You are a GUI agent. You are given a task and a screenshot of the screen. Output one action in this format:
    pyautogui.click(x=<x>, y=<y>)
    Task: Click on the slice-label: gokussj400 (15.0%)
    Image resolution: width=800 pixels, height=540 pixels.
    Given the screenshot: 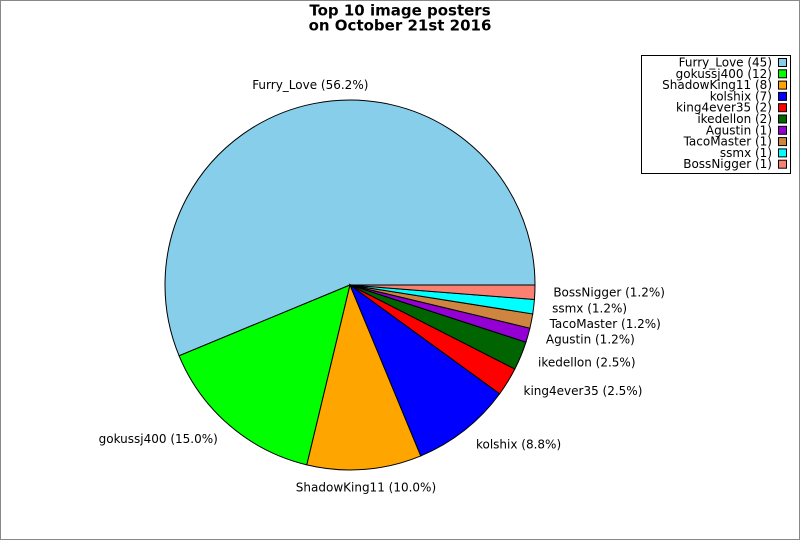 What is the action you would take?
    pyautogui.click(x=158, y=439)
    